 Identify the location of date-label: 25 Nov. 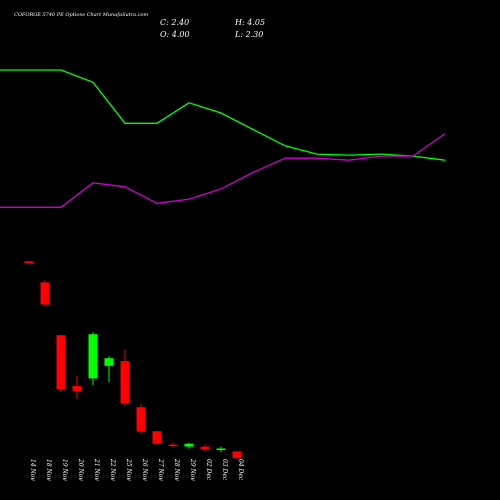
(128, 469).